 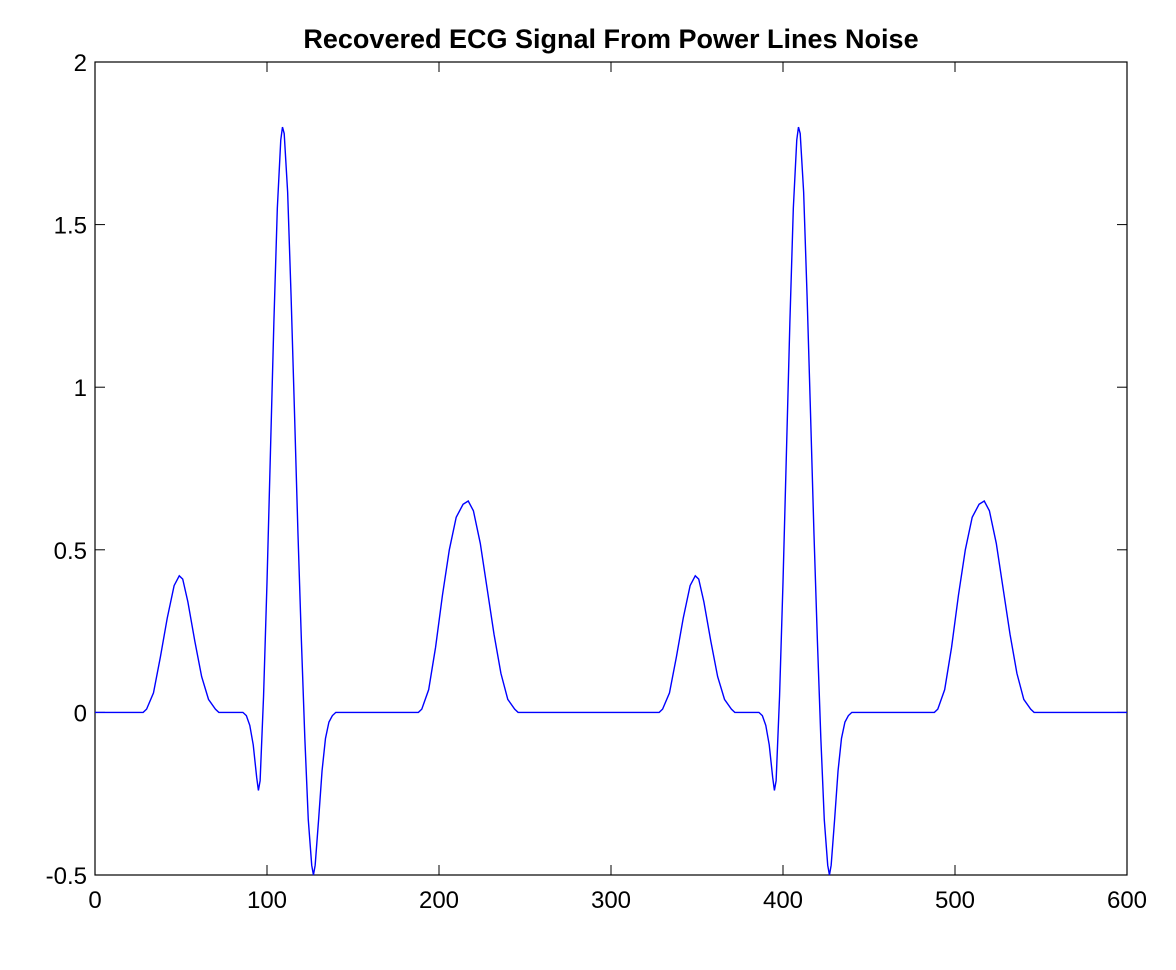 What do you see at coordinates (70, 226) in the screenshot?
I see `y-tick-label: 1.5` at bounding box center [70, 226].